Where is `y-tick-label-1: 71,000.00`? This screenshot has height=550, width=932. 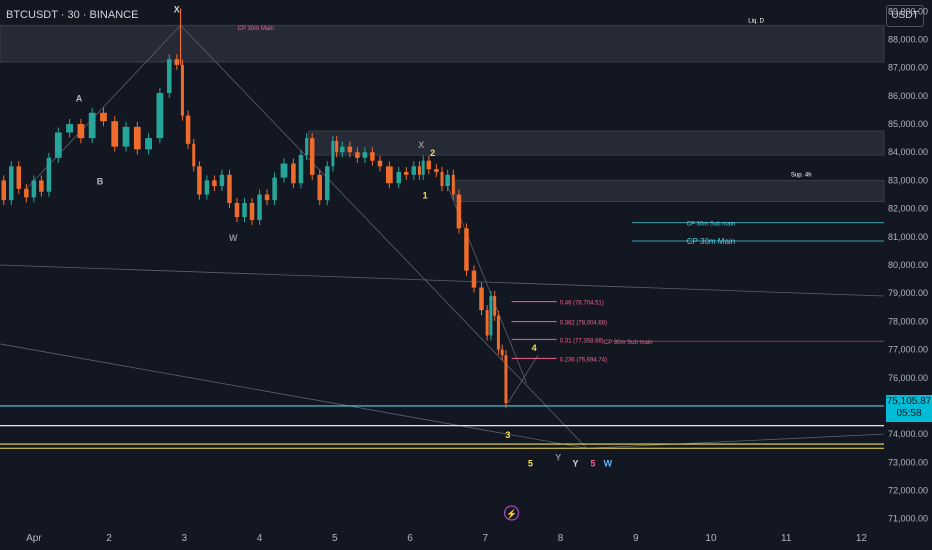
y-tick-label-1: 71,000.00 is located at coordinates (908, 519).